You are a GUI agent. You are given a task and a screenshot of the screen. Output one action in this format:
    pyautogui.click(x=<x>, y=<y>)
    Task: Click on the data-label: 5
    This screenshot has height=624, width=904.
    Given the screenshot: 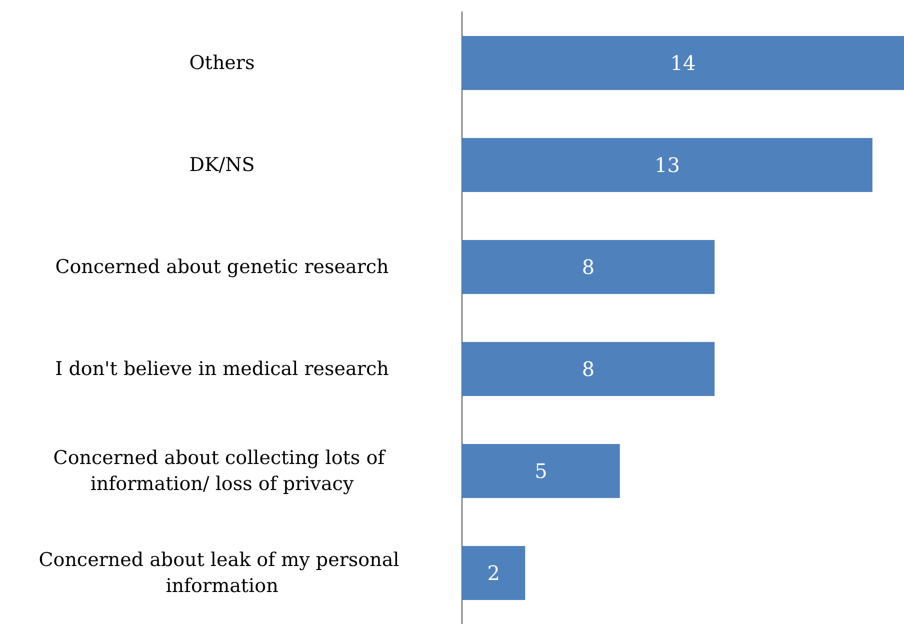 What is the action you would take?
    pyautogui.click(x=541, y=471)
    